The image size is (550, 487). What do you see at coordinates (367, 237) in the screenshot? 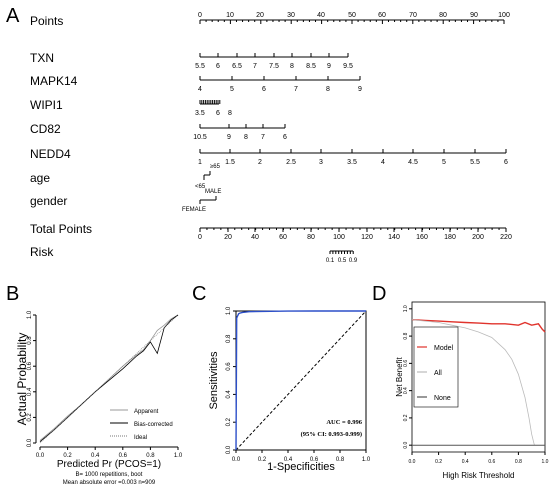
I see `tick-label: 120` at bounding box center [367, 237].